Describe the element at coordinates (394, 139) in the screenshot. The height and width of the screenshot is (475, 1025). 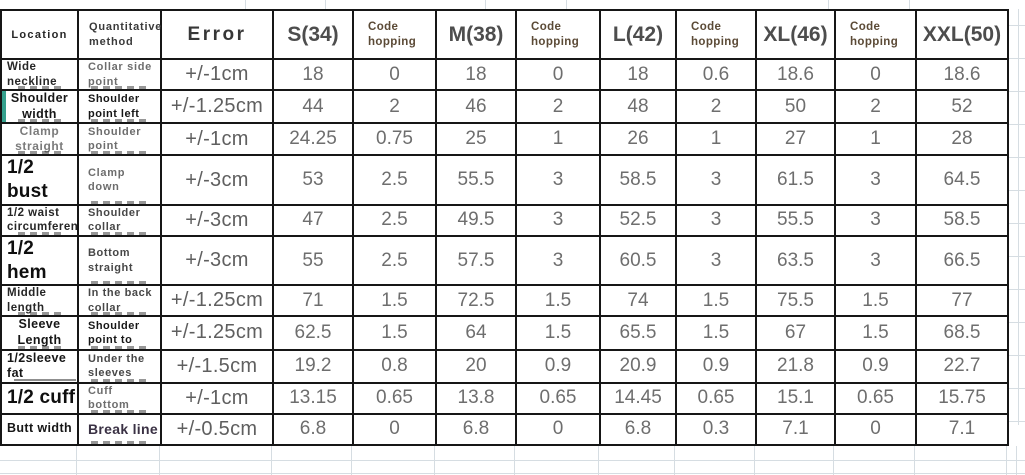
I see `cell-code-hopping: 0.75` at that location.